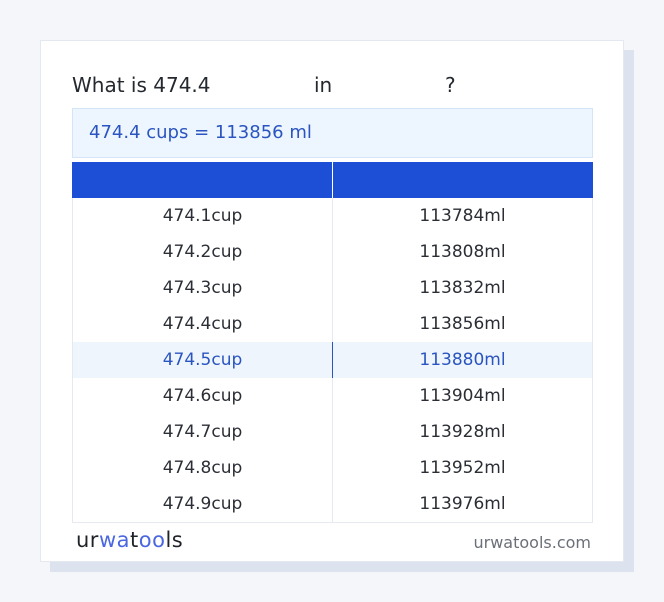 The height and width of the screenshot is (602, 664). I want to click on cell-ml: 113928ml, so click(462, 432).